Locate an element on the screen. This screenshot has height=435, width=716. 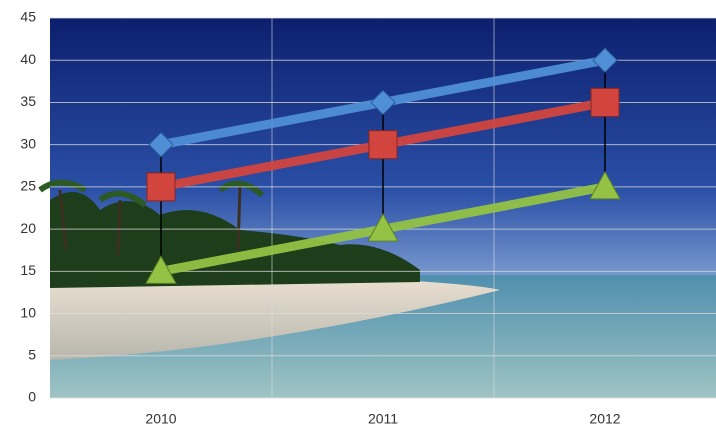
y-tick-label: 45 is located at coordinates (28, 17).